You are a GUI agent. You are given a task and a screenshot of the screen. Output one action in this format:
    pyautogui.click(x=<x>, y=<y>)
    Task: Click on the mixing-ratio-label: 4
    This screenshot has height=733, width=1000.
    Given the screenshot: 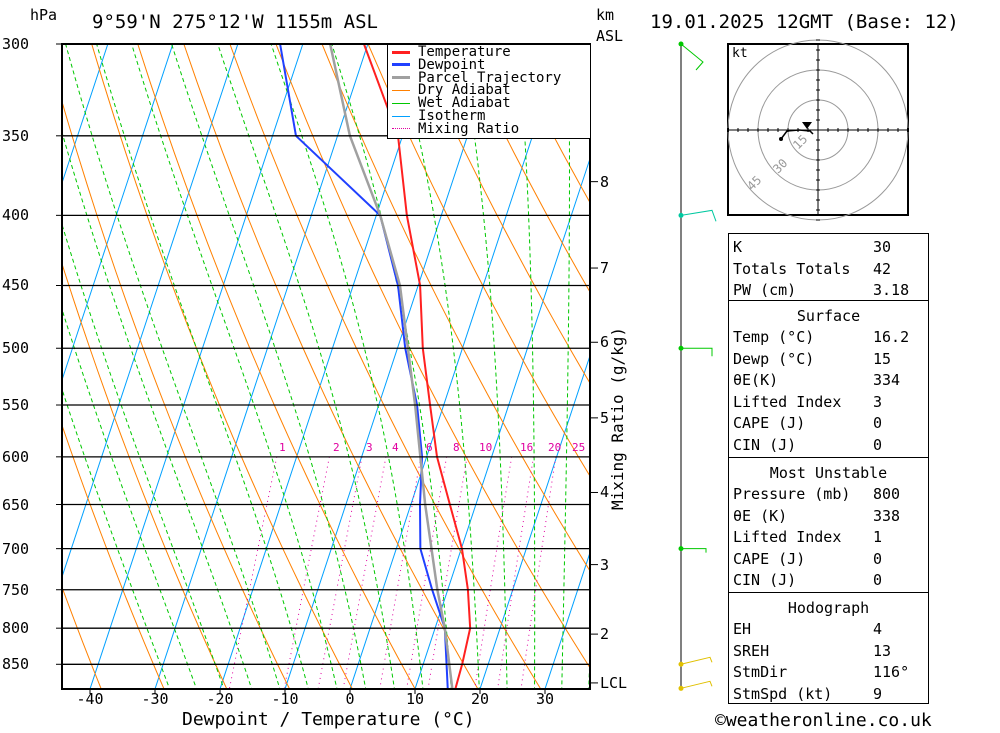 What is the action you would take?
    pyautogui.click(x=395, y=447)
    